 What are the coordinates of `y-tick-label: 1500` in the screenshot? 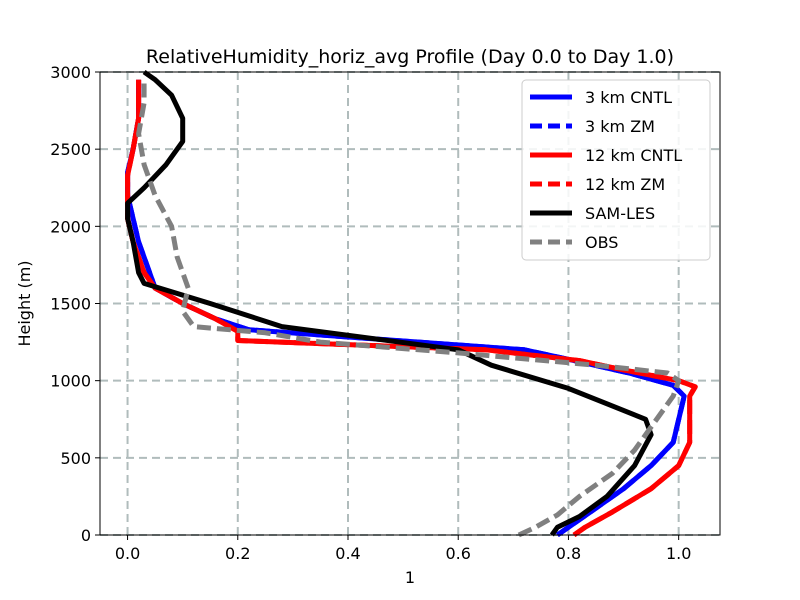 It's located at (70, 304).